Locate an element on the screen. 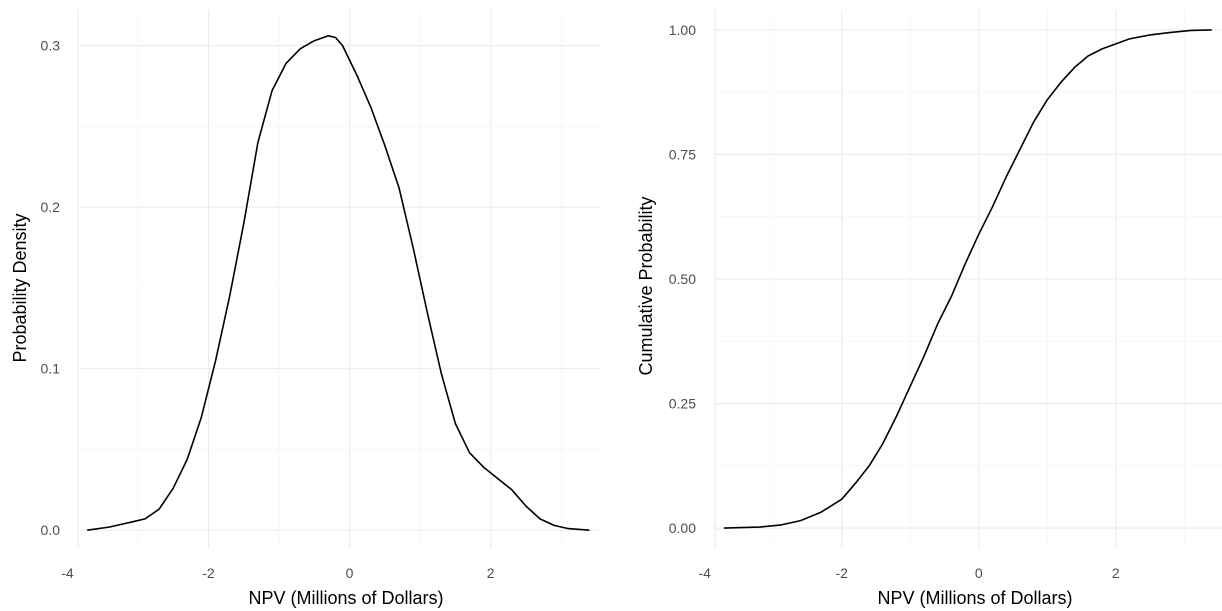 This screenshot has height=611, width=1222. y-tick-label: 0.00 is located at coordinates (682, 528).